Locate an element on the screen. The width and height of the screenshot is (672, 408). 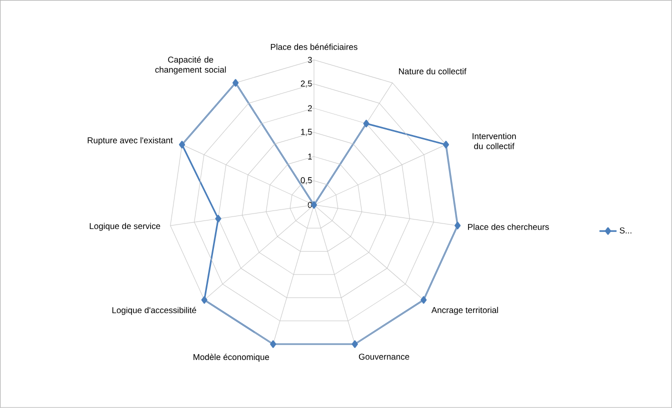
spoke-label: Place des chercheurs is located at coordinates (508, 227).